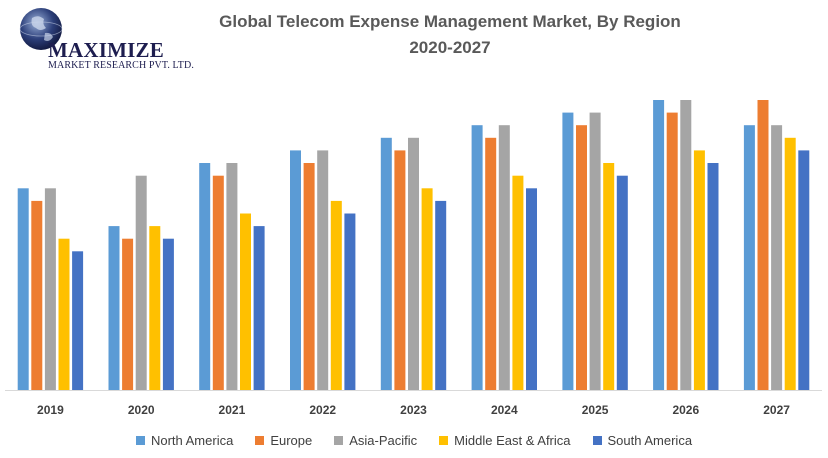  I want to click on bar-2024-middle-east-africa, so click(518, 282).